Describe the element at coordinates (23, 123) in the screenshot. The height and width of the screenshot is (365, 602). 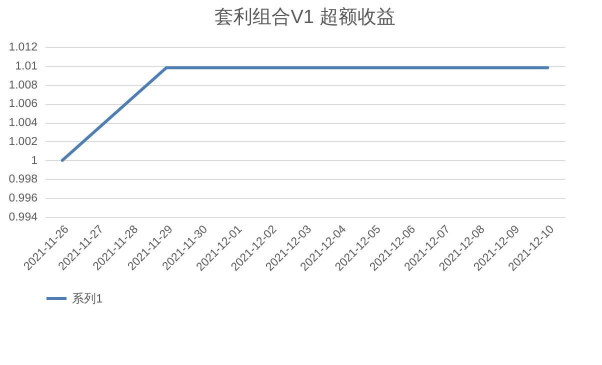
I see `y-tick-label: 1.004` at that location.